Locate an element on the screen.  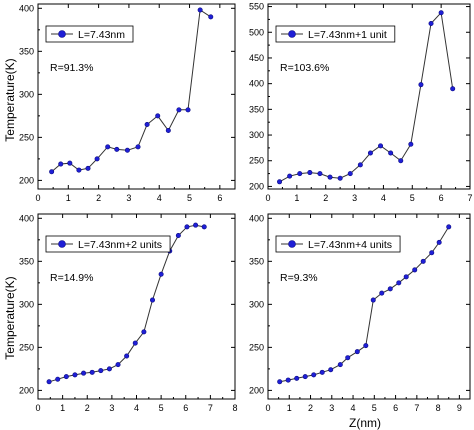
y-tick-label: 500 is located at coordinates (256, 32).